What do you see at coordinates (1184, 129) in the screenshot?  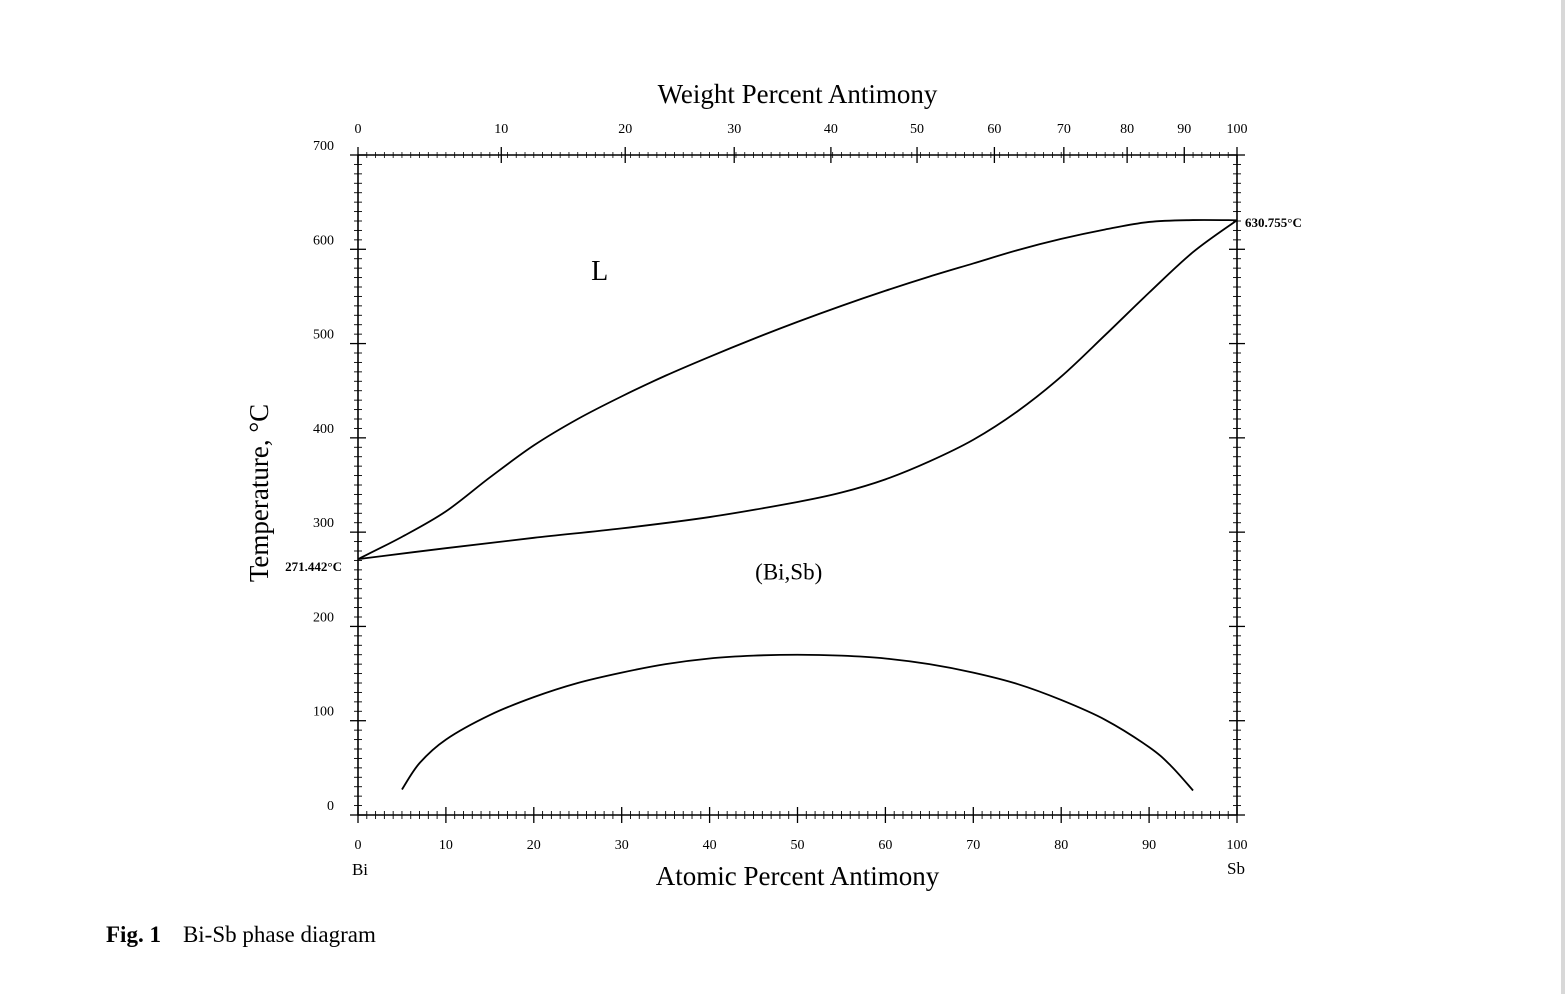 I see `x2-tick-label: 90` at bounding box center [1184, 129].